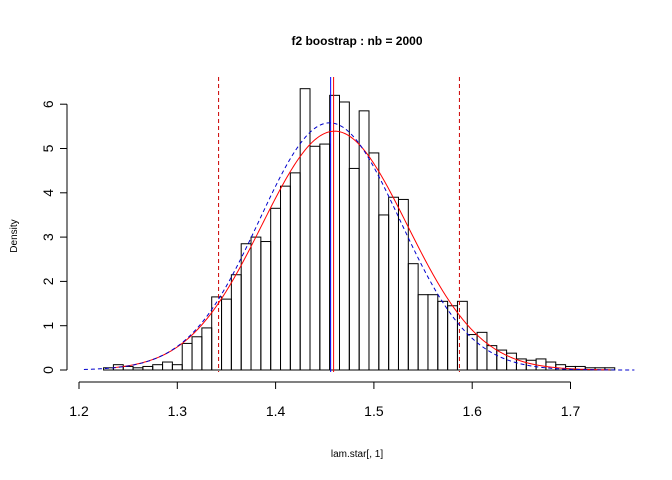  What do you see at coordinates (48, 237) in the screenshot?
I see `y-tick-label: 3` at bounding box center [48, 237].